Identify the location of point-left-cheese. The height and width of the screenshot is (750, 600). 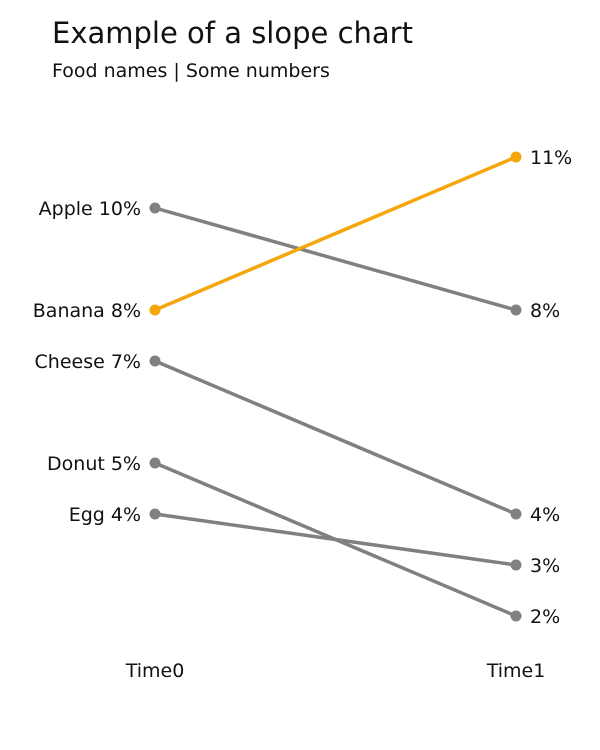
(155, 361).